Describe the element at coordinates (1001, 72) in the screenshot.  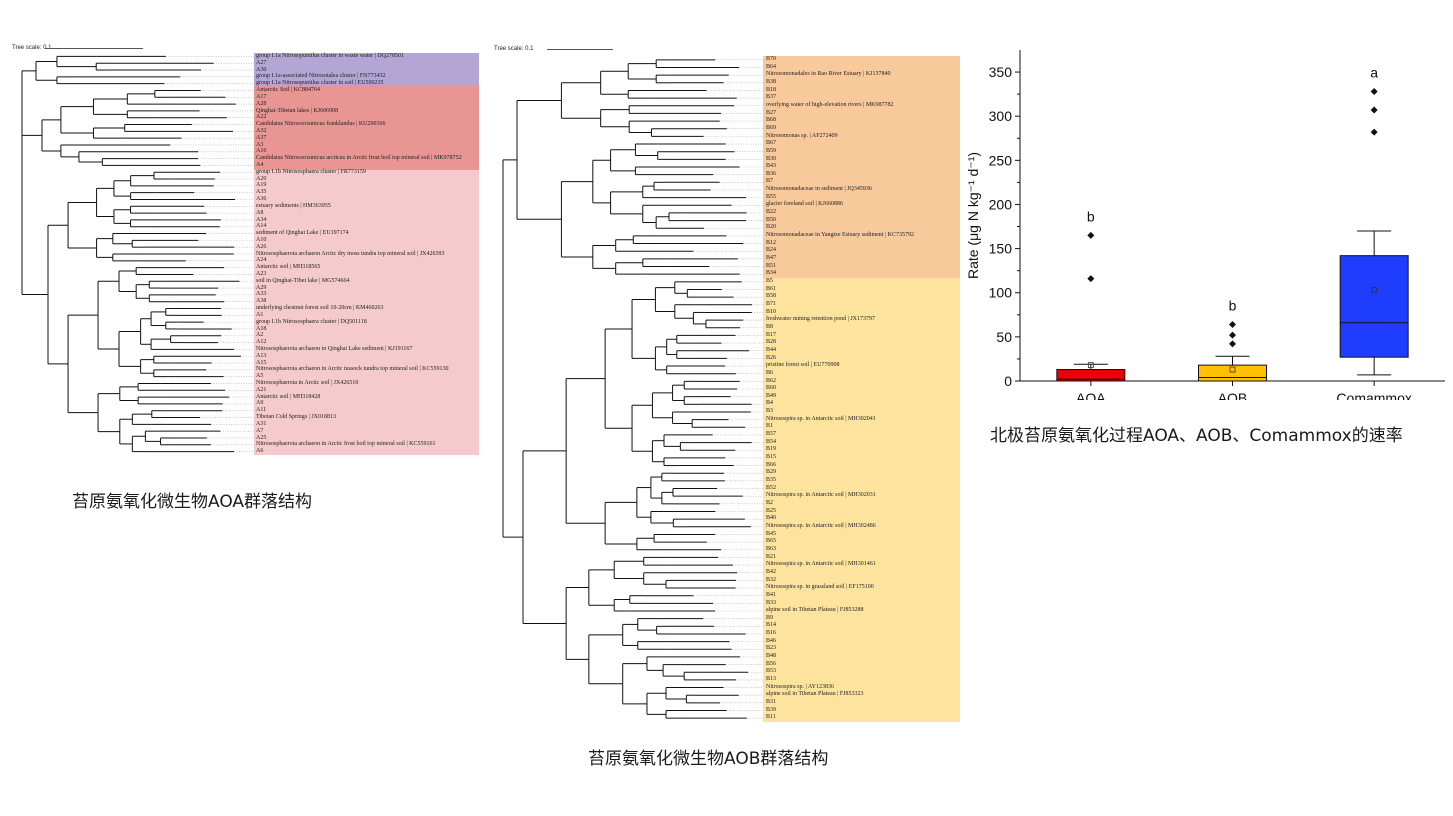
I see `y-tick-label: 350` at that location.